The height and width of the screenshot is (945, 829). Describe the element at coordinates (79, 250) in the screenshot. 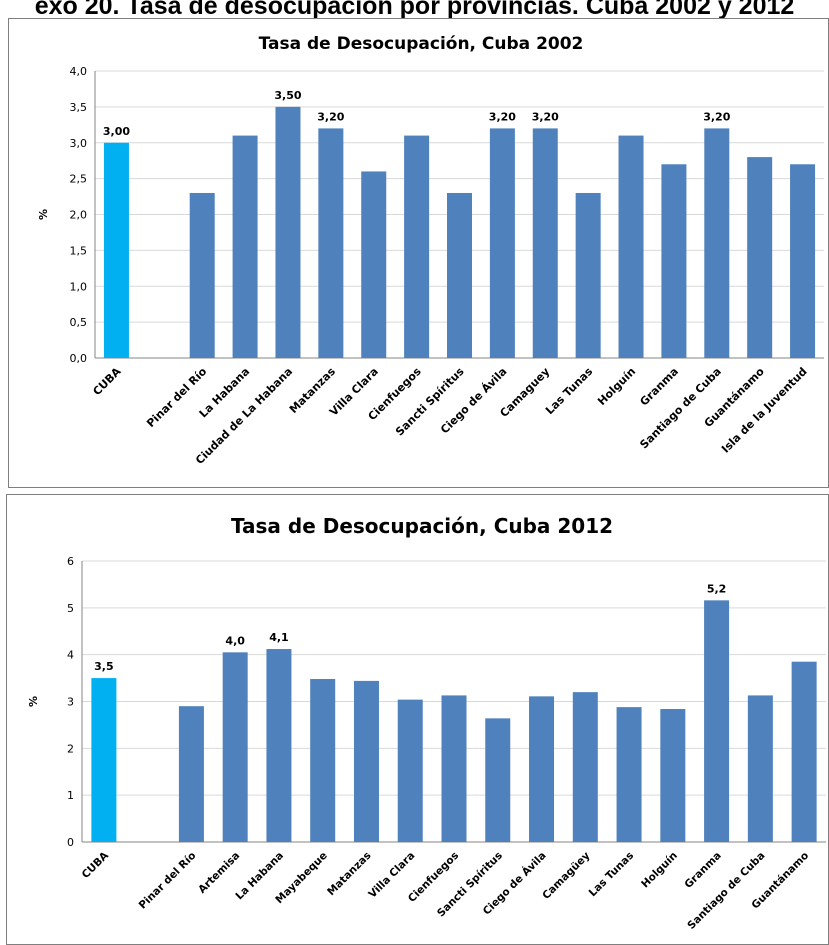

I see `y-tick-label: 1,5` at that location.